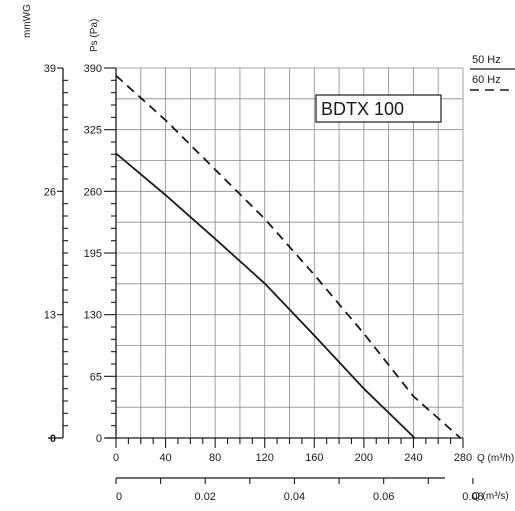 The width and height of the screenshot is (515, 511). What do you see at coordinates (463, 458) in the screenshot?
I see `x-tick-label: 280` at bounding box center [463, 458].